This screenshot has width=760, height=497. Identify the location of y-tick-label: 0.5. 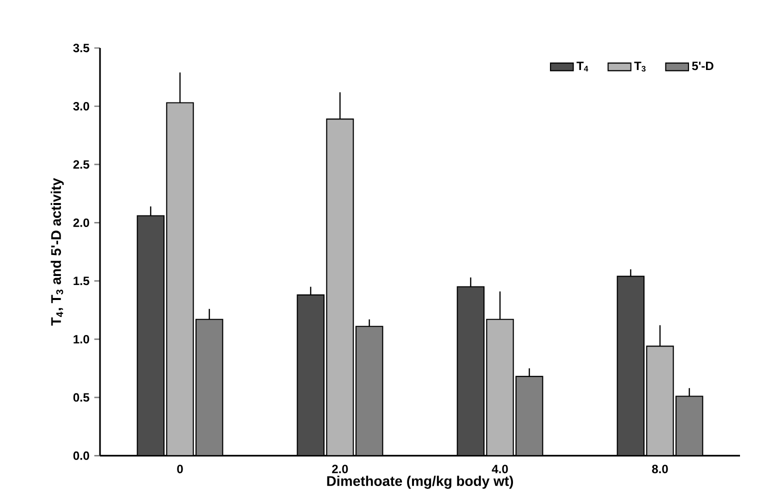
(81, 397).